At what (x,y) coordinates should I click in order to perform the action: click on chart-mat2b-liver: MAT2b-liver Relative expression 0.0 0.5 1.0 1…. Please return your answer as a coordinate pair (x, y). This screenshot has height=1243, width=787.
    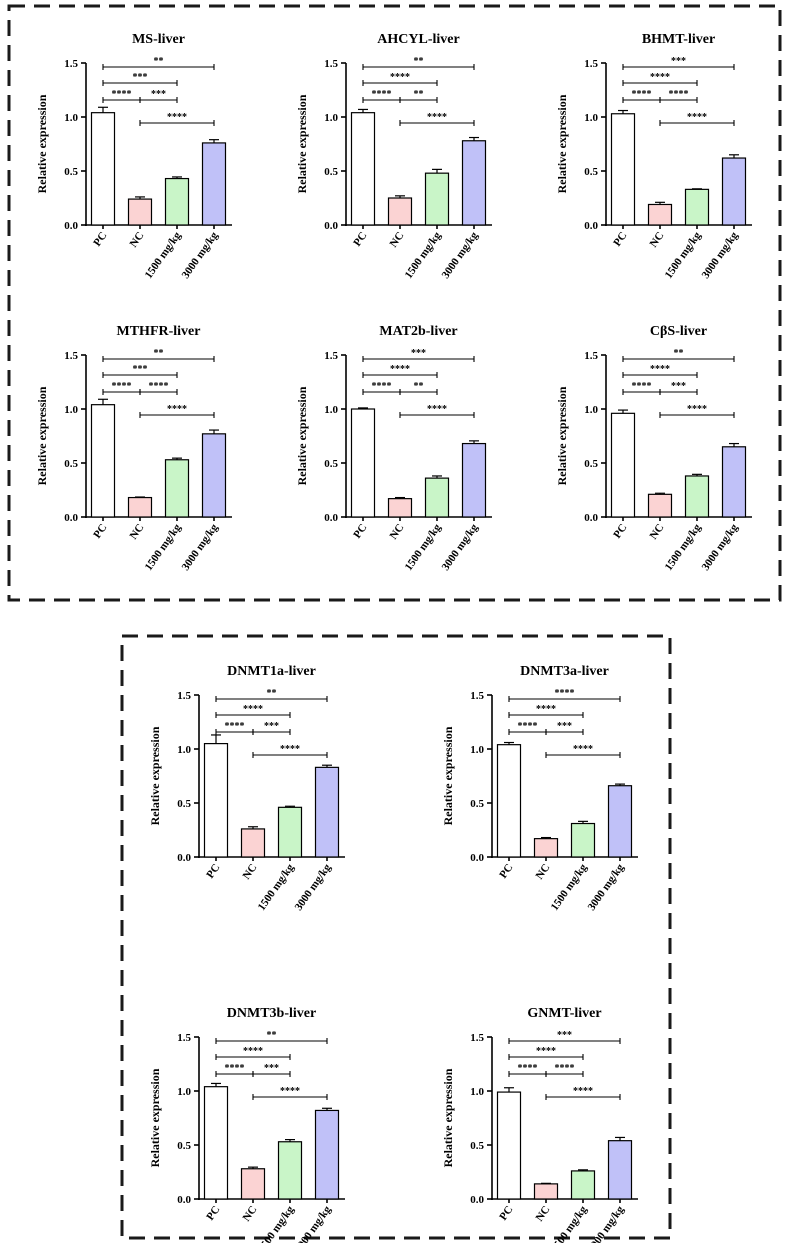
    Looking at the image, I should click on (393, 448).